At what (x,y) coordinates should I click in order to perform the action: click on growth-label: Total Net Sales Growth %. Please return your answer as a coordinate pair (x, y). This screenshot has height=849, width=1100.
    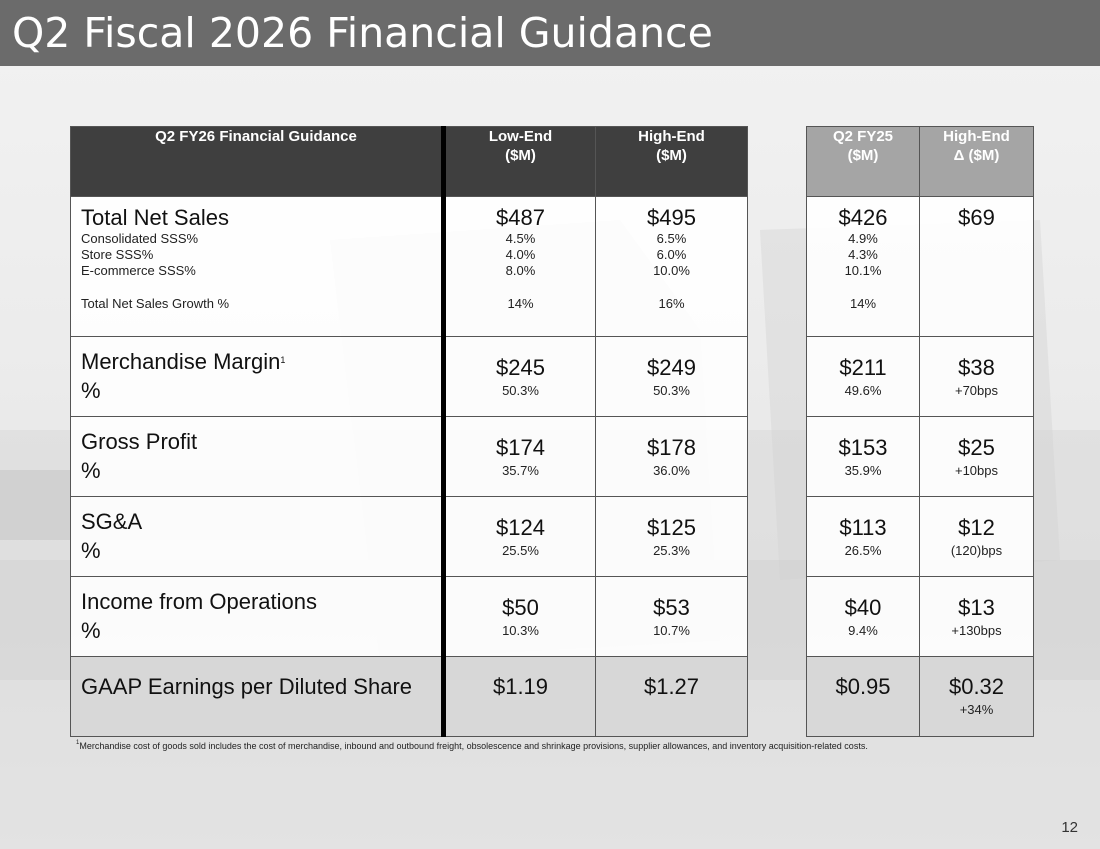
    Looking at the image, I should click on (155, 303).